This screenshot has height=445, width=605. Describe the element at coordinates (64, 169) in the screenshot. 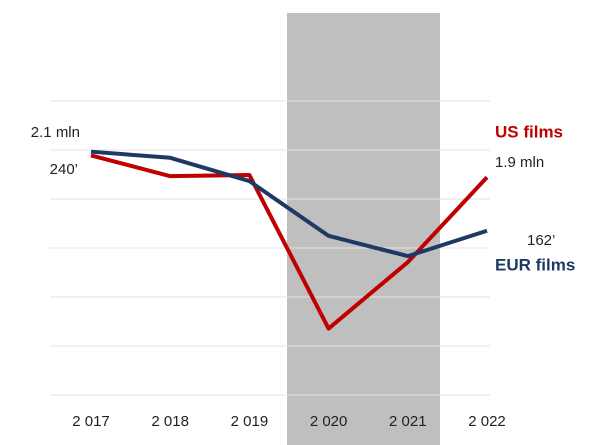

I see `value-label: 240’` at that location.